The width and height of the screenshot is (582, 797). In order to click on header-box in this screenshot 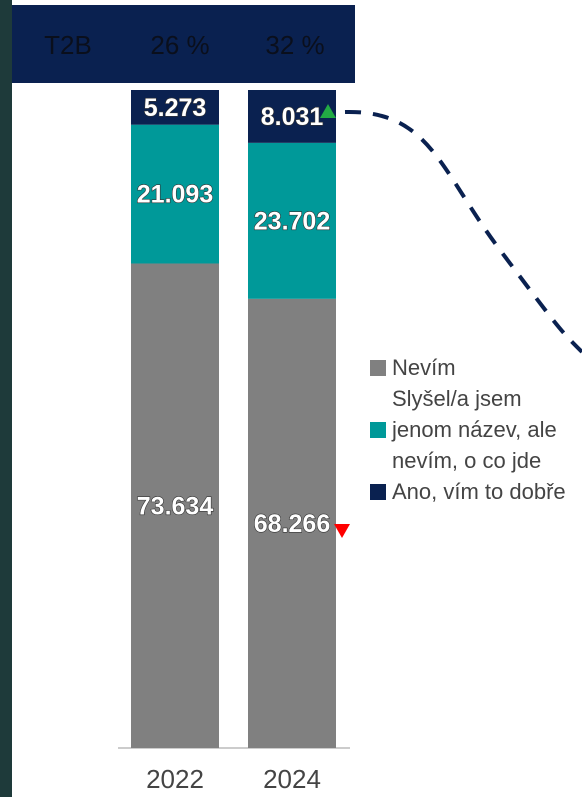, I will do `click(183, 44)`.